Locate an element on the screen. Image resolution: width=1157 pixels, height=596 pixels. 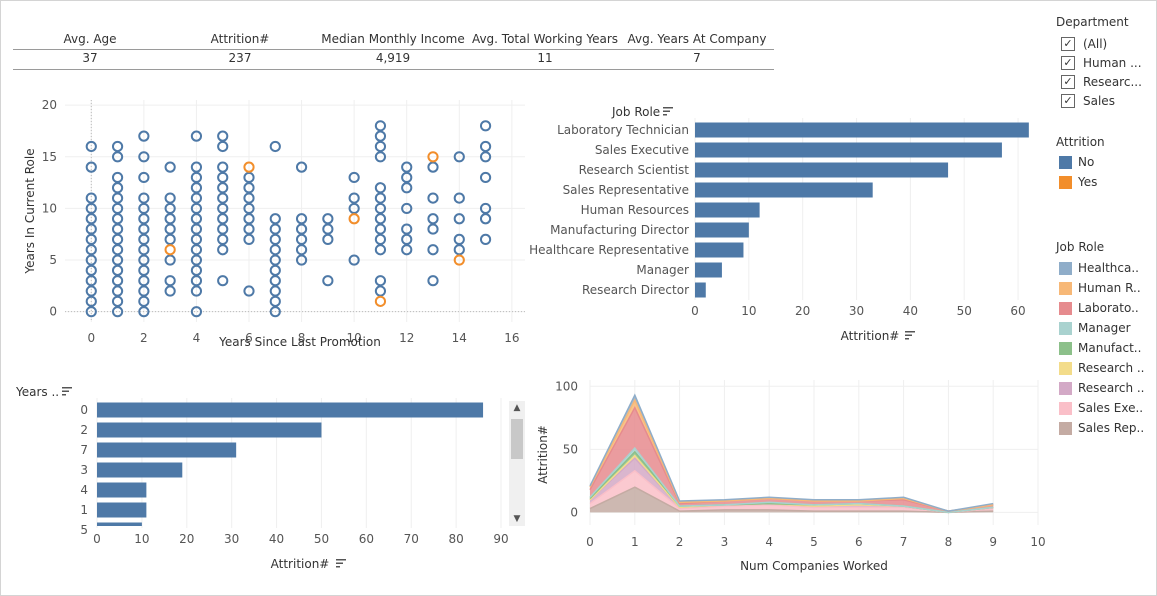
job-role-legend-item: Sales Exe.. is located at coordinates (1101, 408).